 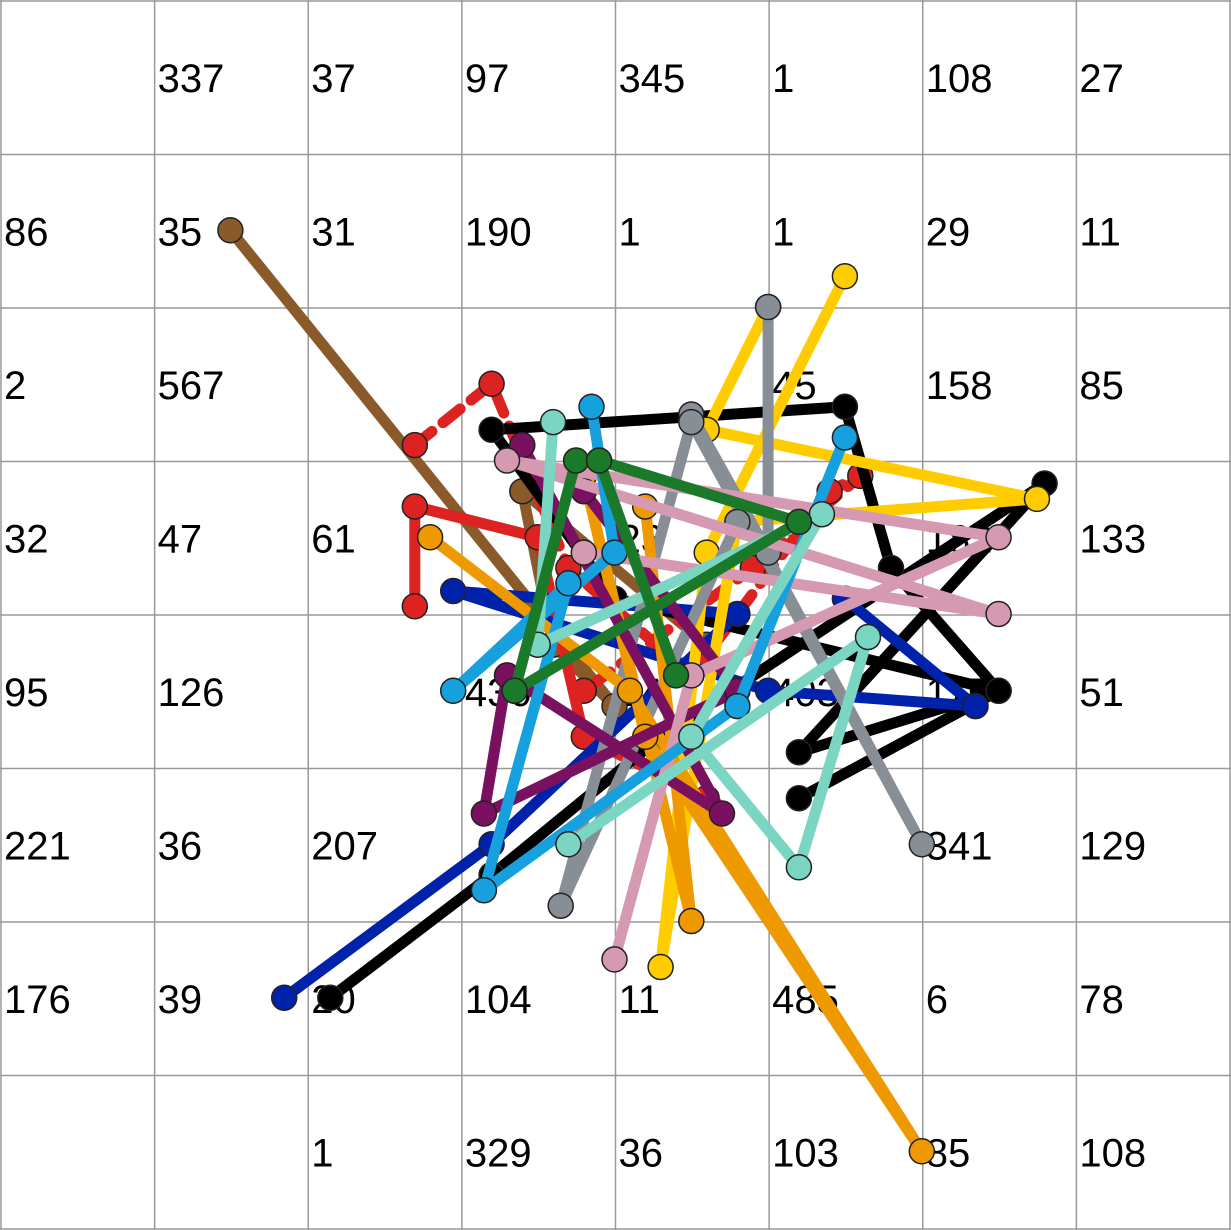 What do you see at coordinates (1101, 1000) in the screenshot?
I see `cell-count-label: 78` at bounding box center [1101, 1000].